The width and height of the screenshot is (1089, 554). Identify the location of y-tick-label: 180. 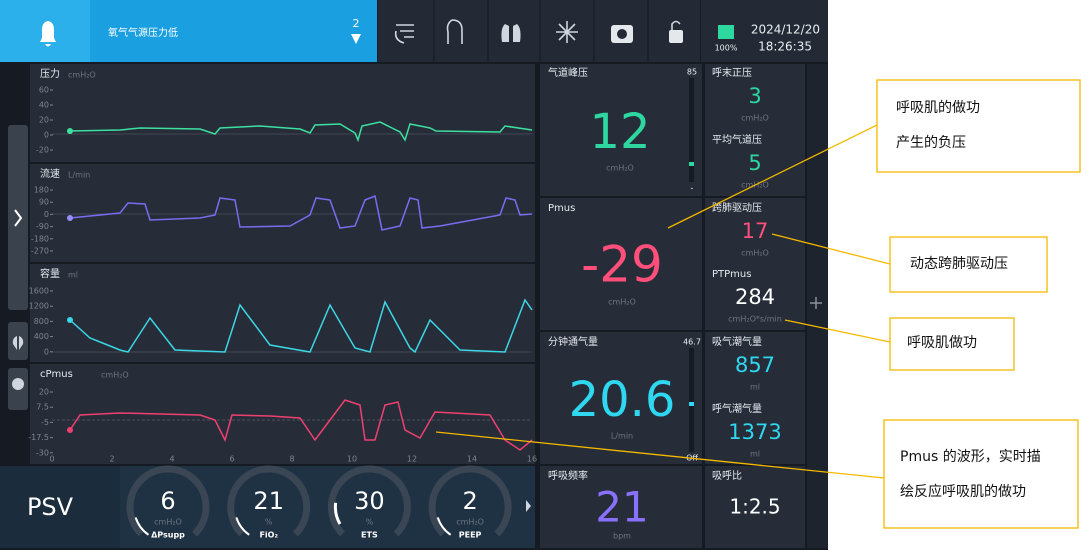
(41, 190).